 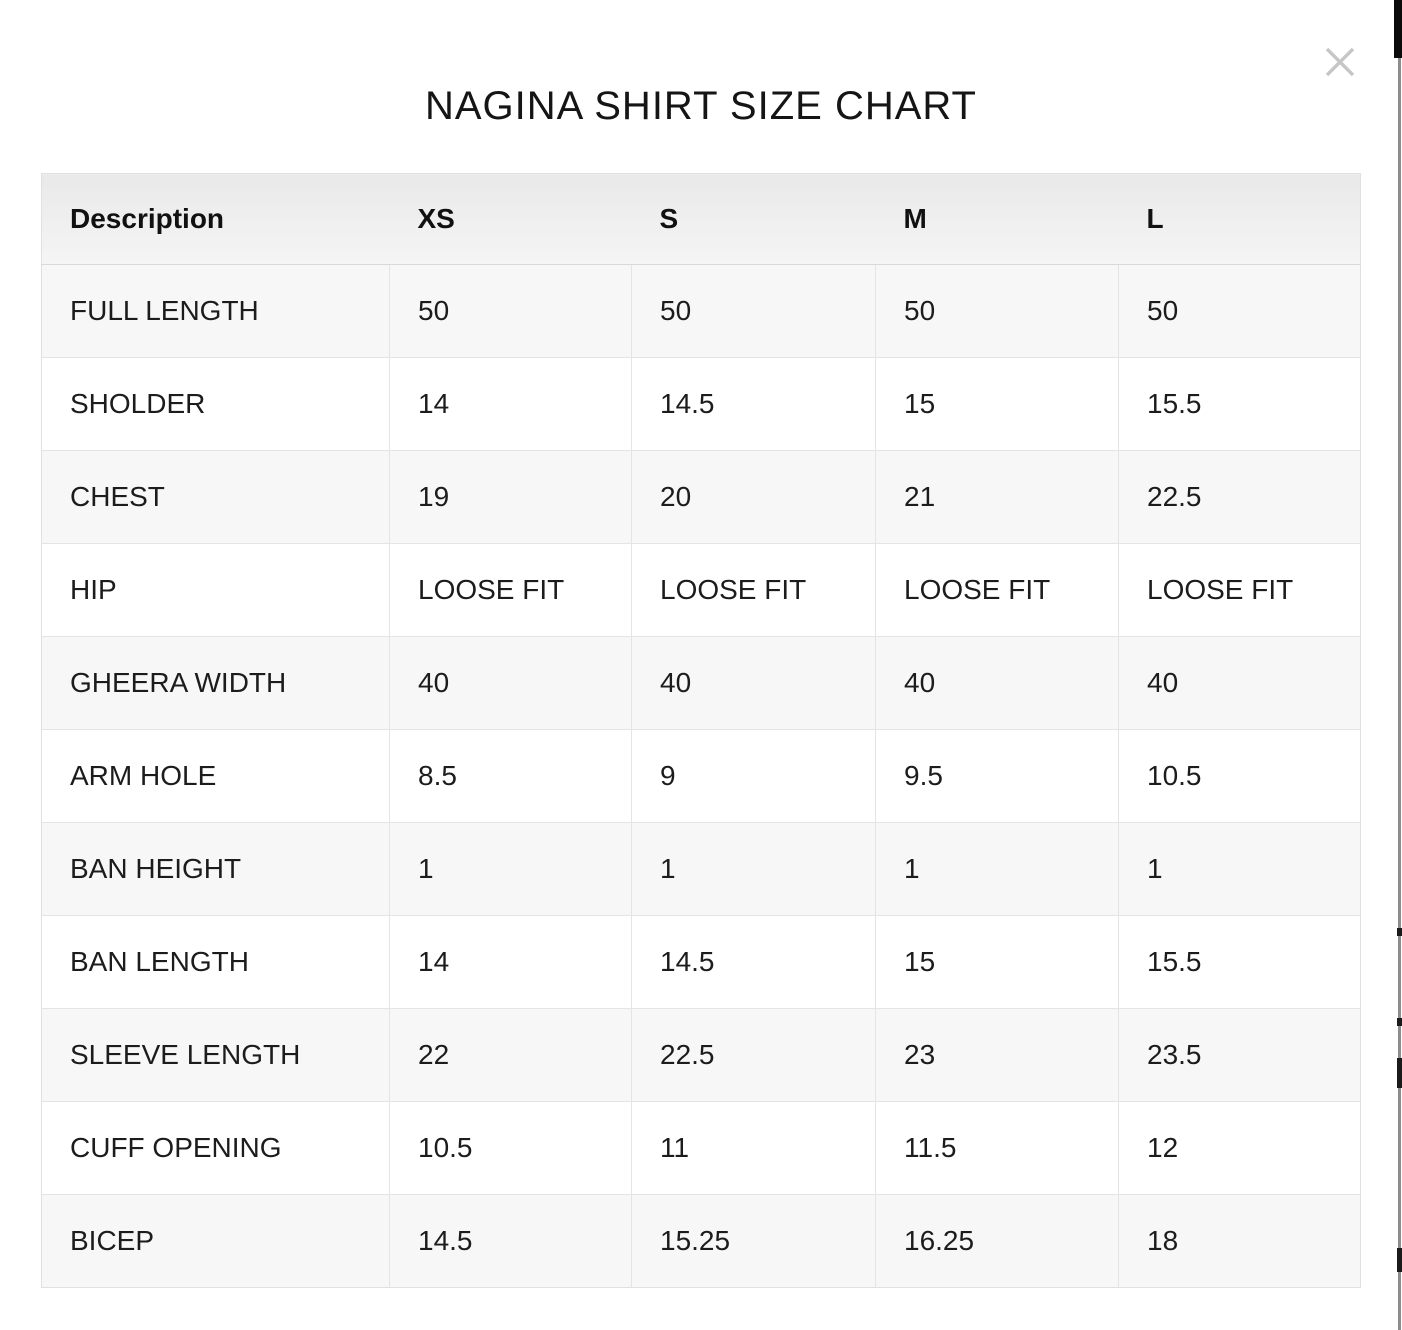 What do you see at coordinates (215, 404) in the screenshot?
I see `row-label-cell: SHOLDER` at bounding box center [215, 404].